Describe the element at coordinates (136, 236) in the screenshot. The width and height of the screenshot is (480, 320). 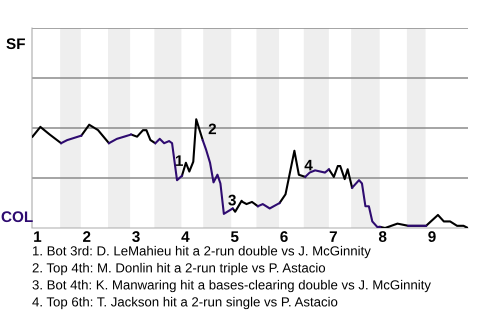
I see `x-tick-label: 3` at that location.